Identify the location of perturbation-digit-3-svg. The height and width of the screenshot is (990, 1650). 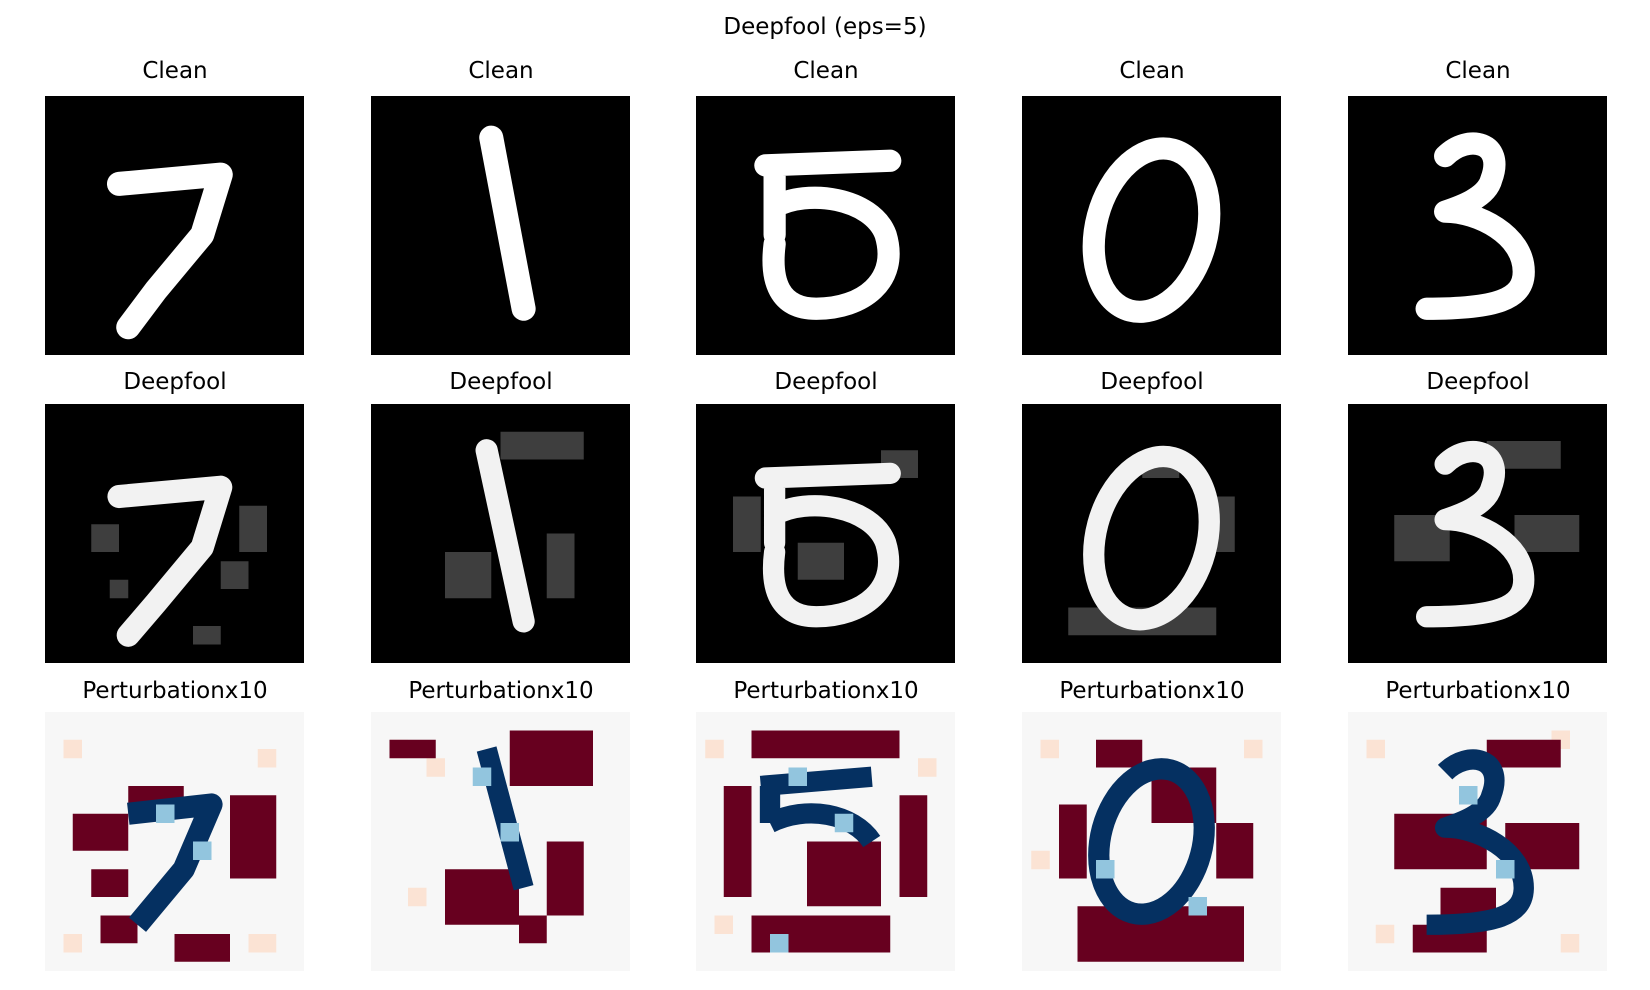
(1477, 841).